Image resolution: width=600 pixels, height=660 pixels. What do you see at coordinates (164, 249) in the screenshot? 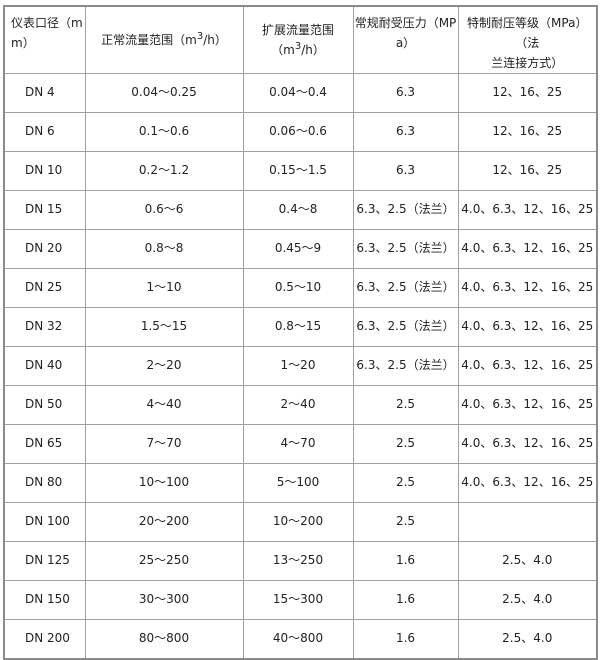
I see `cell-normal-flow: 0.8～8` at bounding box center [164, 249].